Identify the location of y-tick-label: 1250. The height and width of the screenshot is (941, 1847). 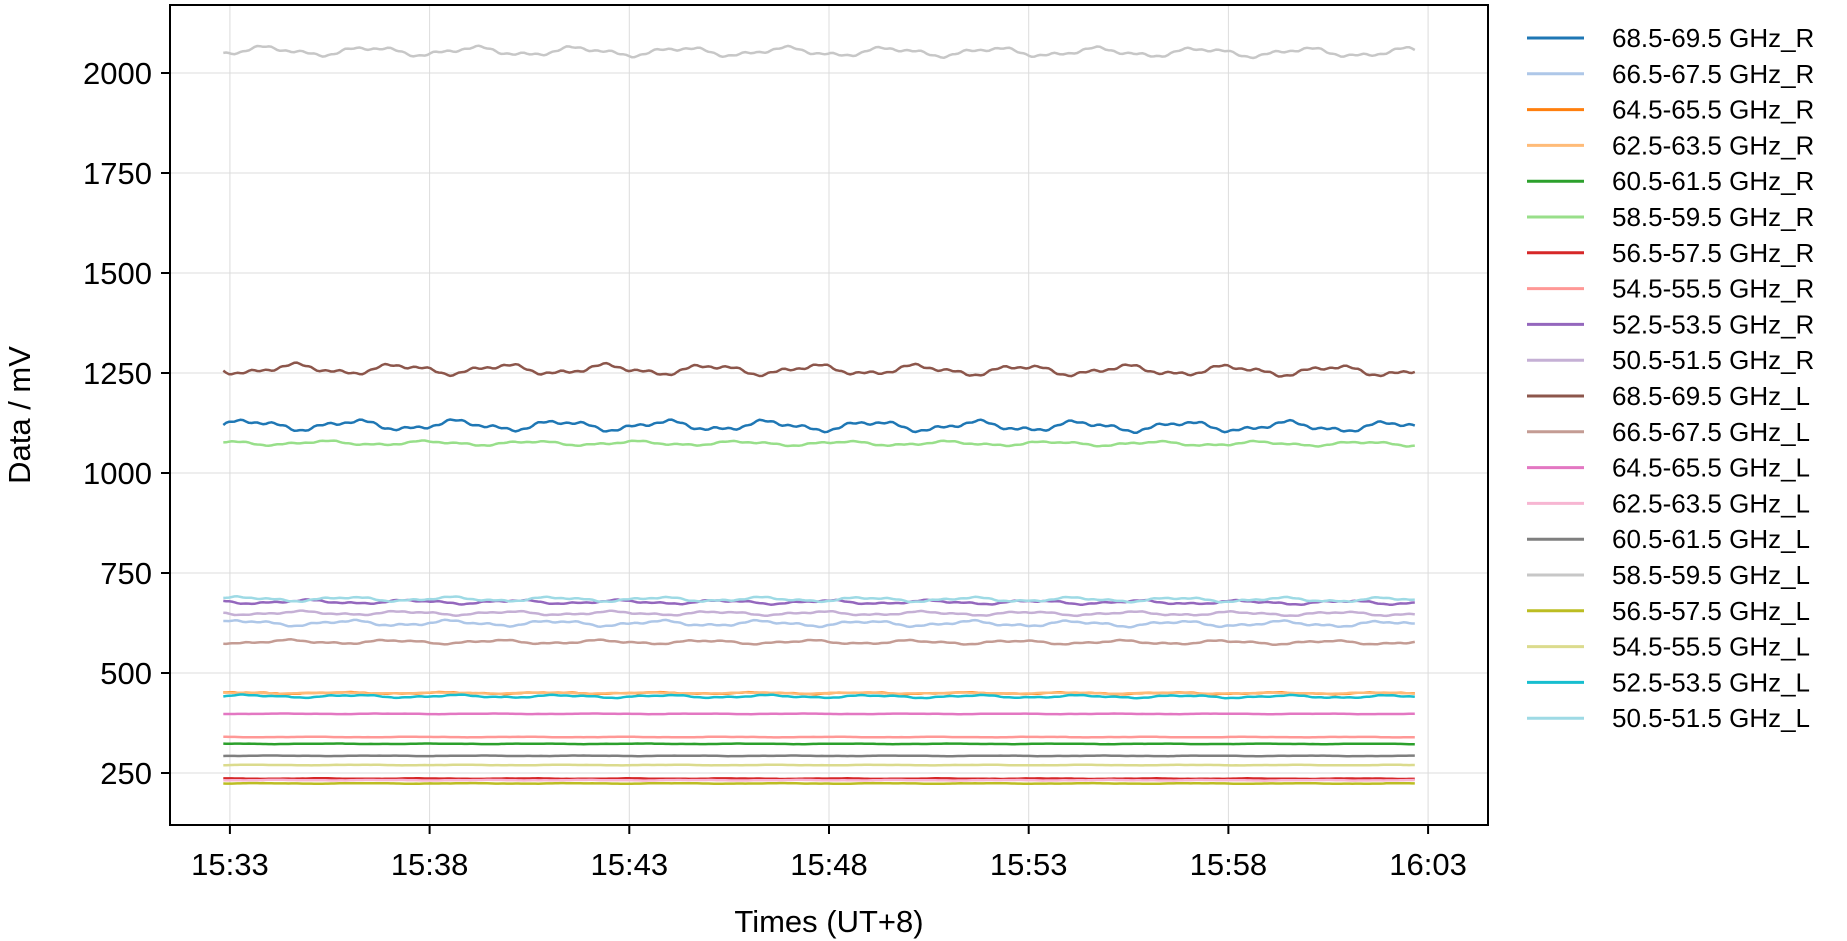
(117, 373).